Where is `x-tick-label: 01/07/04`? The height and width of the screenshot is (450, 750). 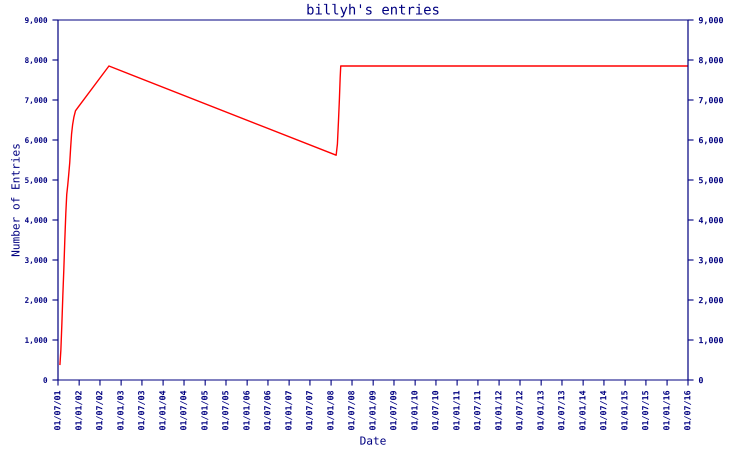
x-tick-label: 01/07/04 is located at coordinates (184, 410).